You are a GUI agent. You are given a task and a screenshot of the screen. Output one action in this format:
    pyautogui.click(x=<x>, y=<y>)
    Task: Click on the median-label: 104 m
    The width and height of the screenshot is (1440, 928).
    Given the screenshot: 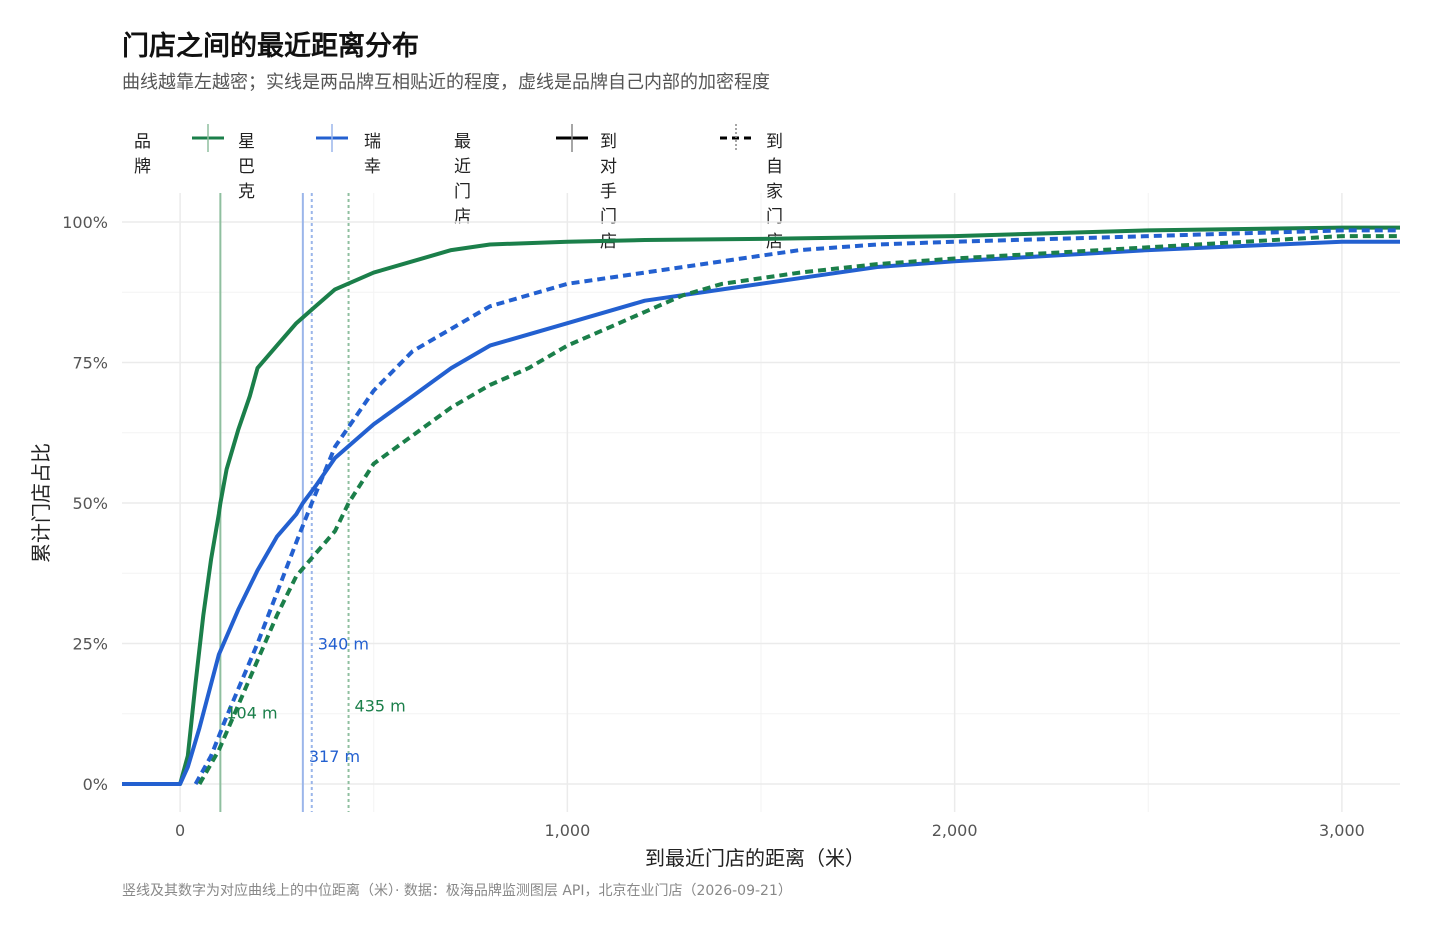 What is the action you would take?
    pyautogui.click(x=251, y=713)
    